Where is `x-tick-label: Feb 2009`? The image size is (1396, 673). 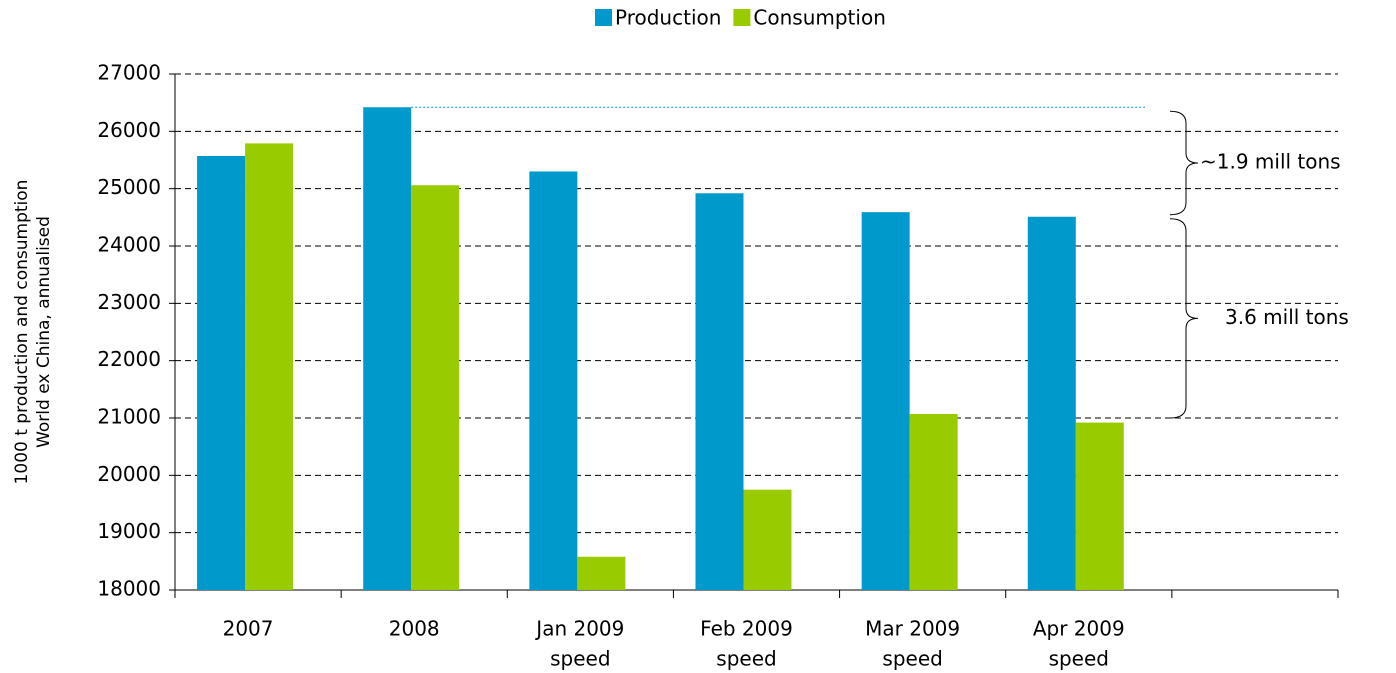
x-tick-label: Feb 2009 is located at coordinates (746, 629).